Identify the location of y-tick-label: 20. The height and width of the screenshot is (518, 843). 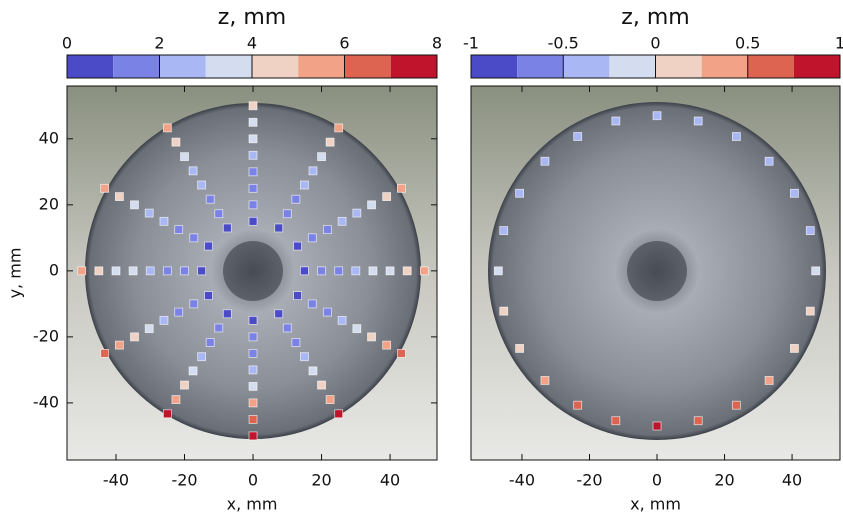
(49, 203).